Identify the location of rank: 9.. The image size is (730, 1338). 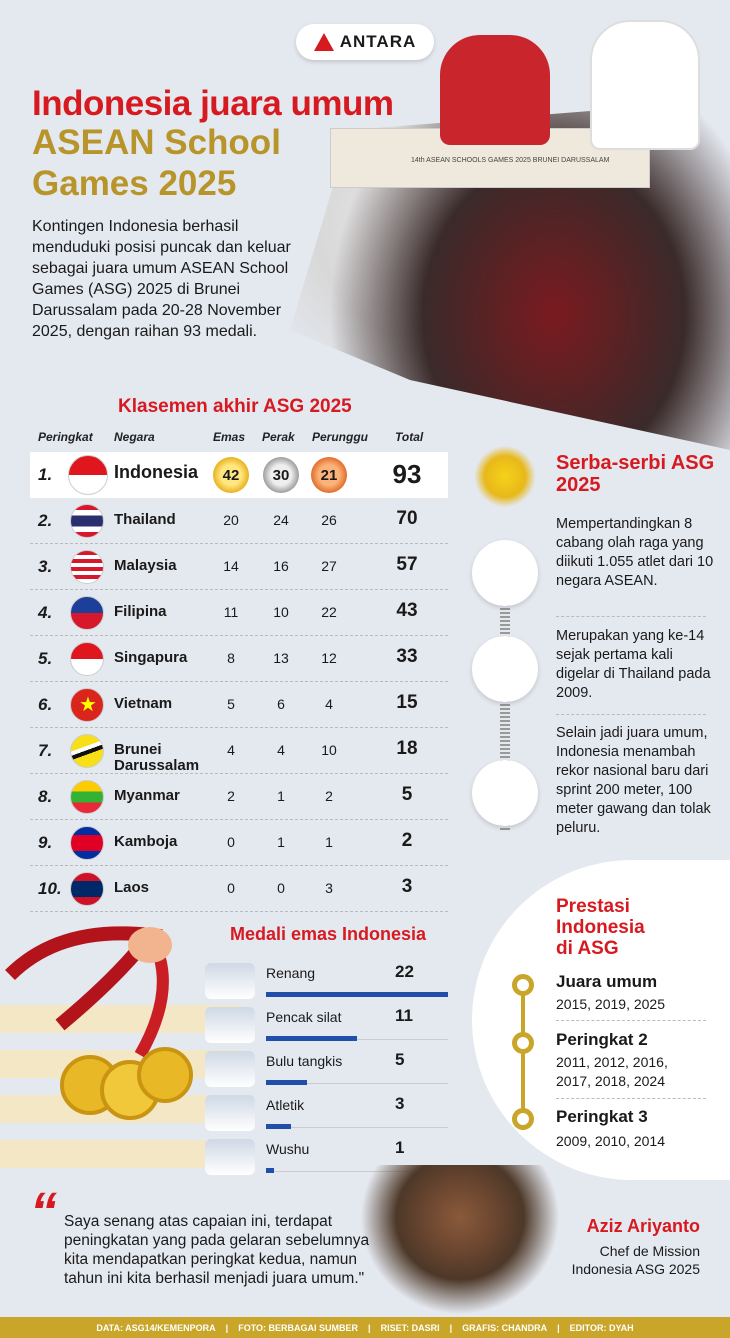
(45, 842).